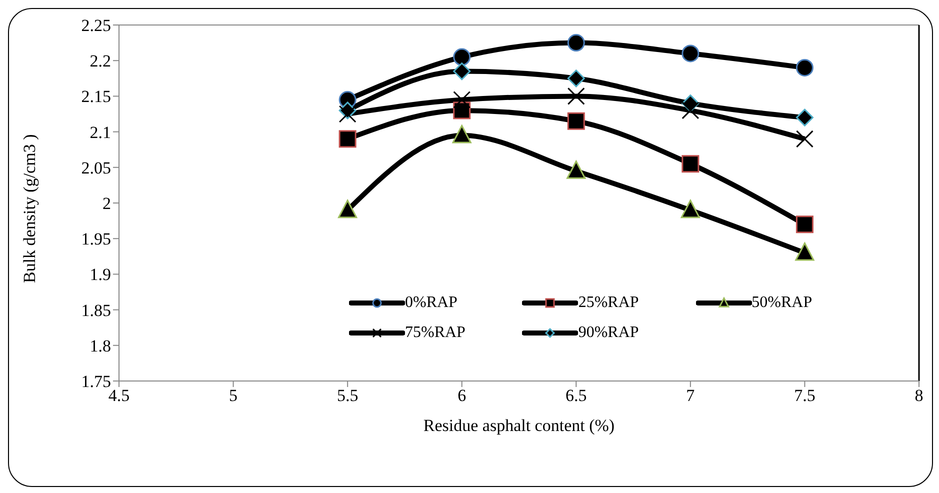 Image resolution: width=939 pixels, height=493 pixels. What do you see at coordinates (608, 303) in the screenshot?
I see `legend-label: 25%RAP` at bounding box center [608, 303].